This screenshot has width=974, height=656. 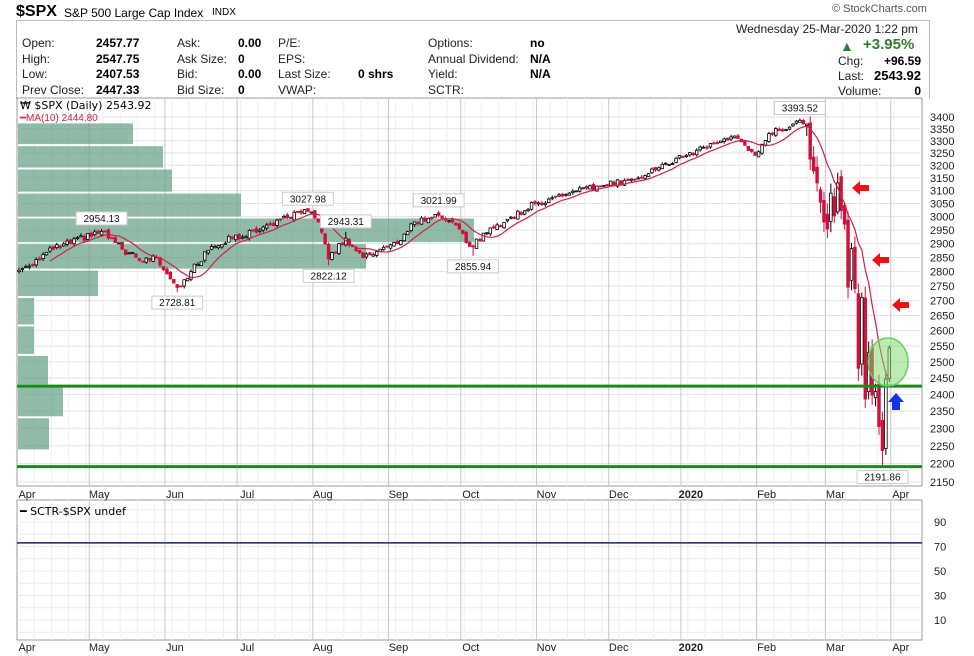 I want to click on x-tick-label: 2020, so click(x=691, y=495).